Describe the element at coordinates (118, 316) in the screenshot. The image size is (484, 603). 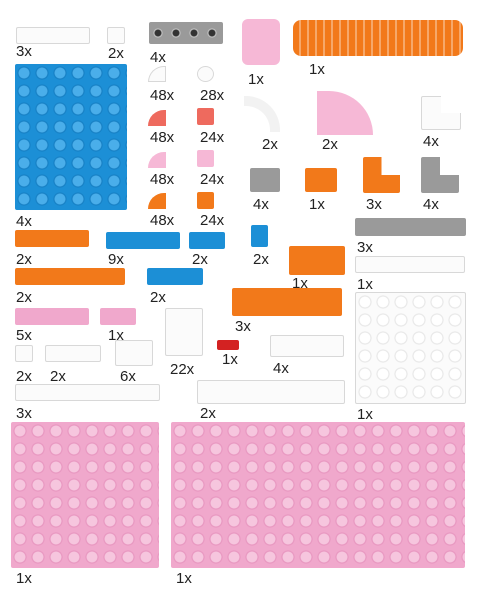
I see `pink-plate-1x2` at that location.